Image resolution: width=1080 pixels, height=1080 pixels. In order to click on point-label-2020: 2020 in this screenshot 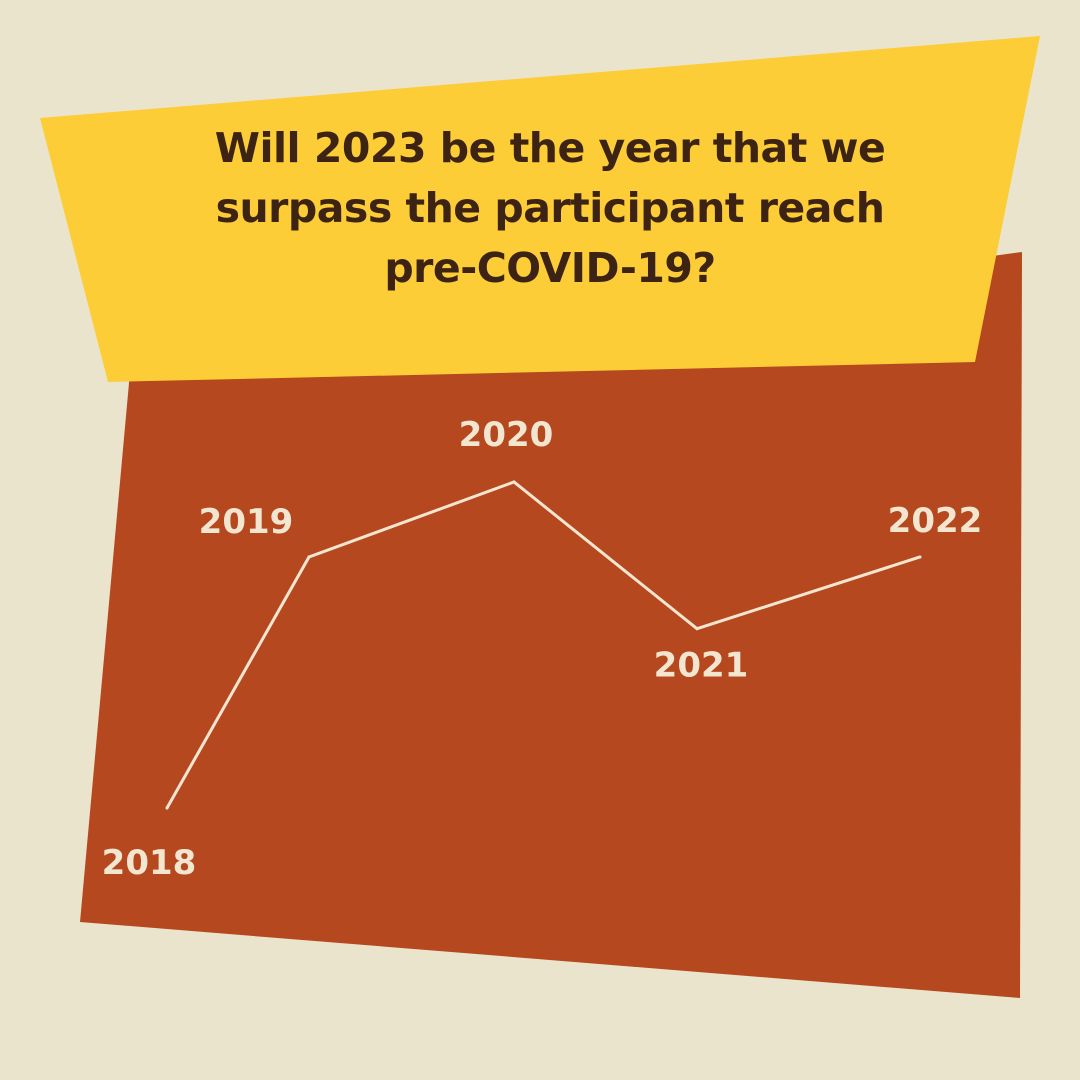, I will do `click(506, 435)`.